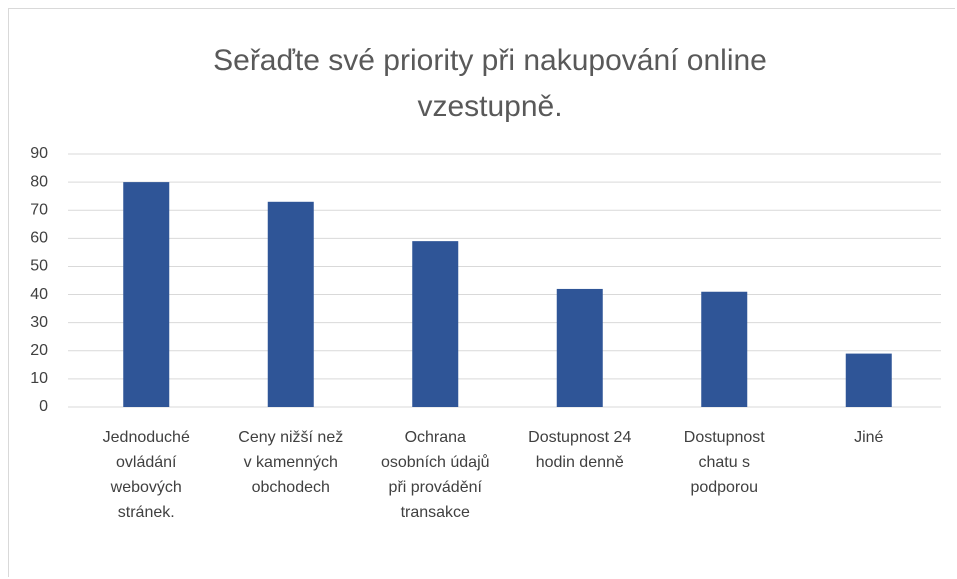 The image size is (957, 579). Describe the element at coordinates (39, 266) in the screenshot. I see `y-tick-label: 50` at that location.